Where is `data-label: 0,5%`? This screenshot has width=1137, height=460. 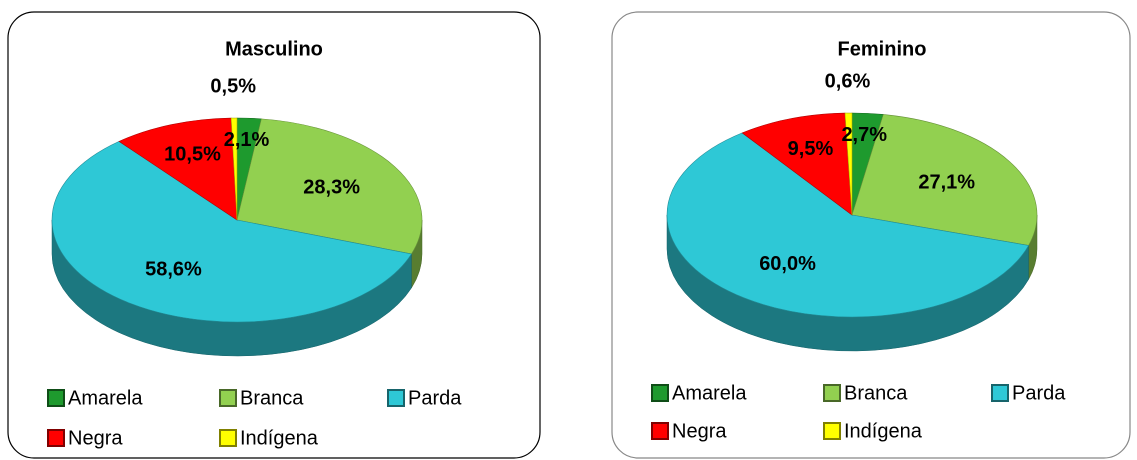 data-label: 0,5% is located at coordinates (233, 87).